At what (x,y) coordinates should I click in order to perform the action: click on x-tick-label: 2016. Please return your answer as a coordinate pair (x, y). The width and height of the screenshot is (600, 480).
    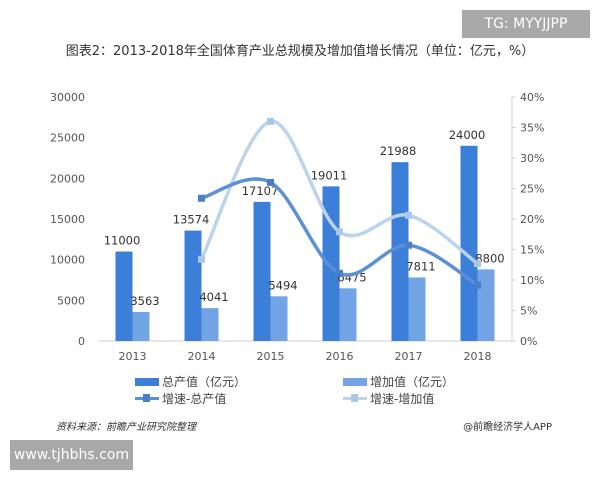
    Looking at the image, I should click on (340, 356).